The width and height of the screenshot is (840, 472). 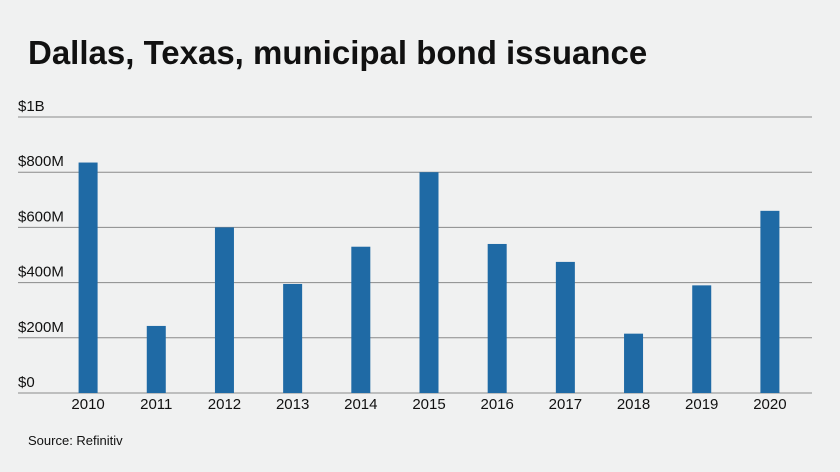 What do you see at coordinates (26, 382) in the screenshot?
I see `y-tick-label: $0` at bounding box center [26, 382].